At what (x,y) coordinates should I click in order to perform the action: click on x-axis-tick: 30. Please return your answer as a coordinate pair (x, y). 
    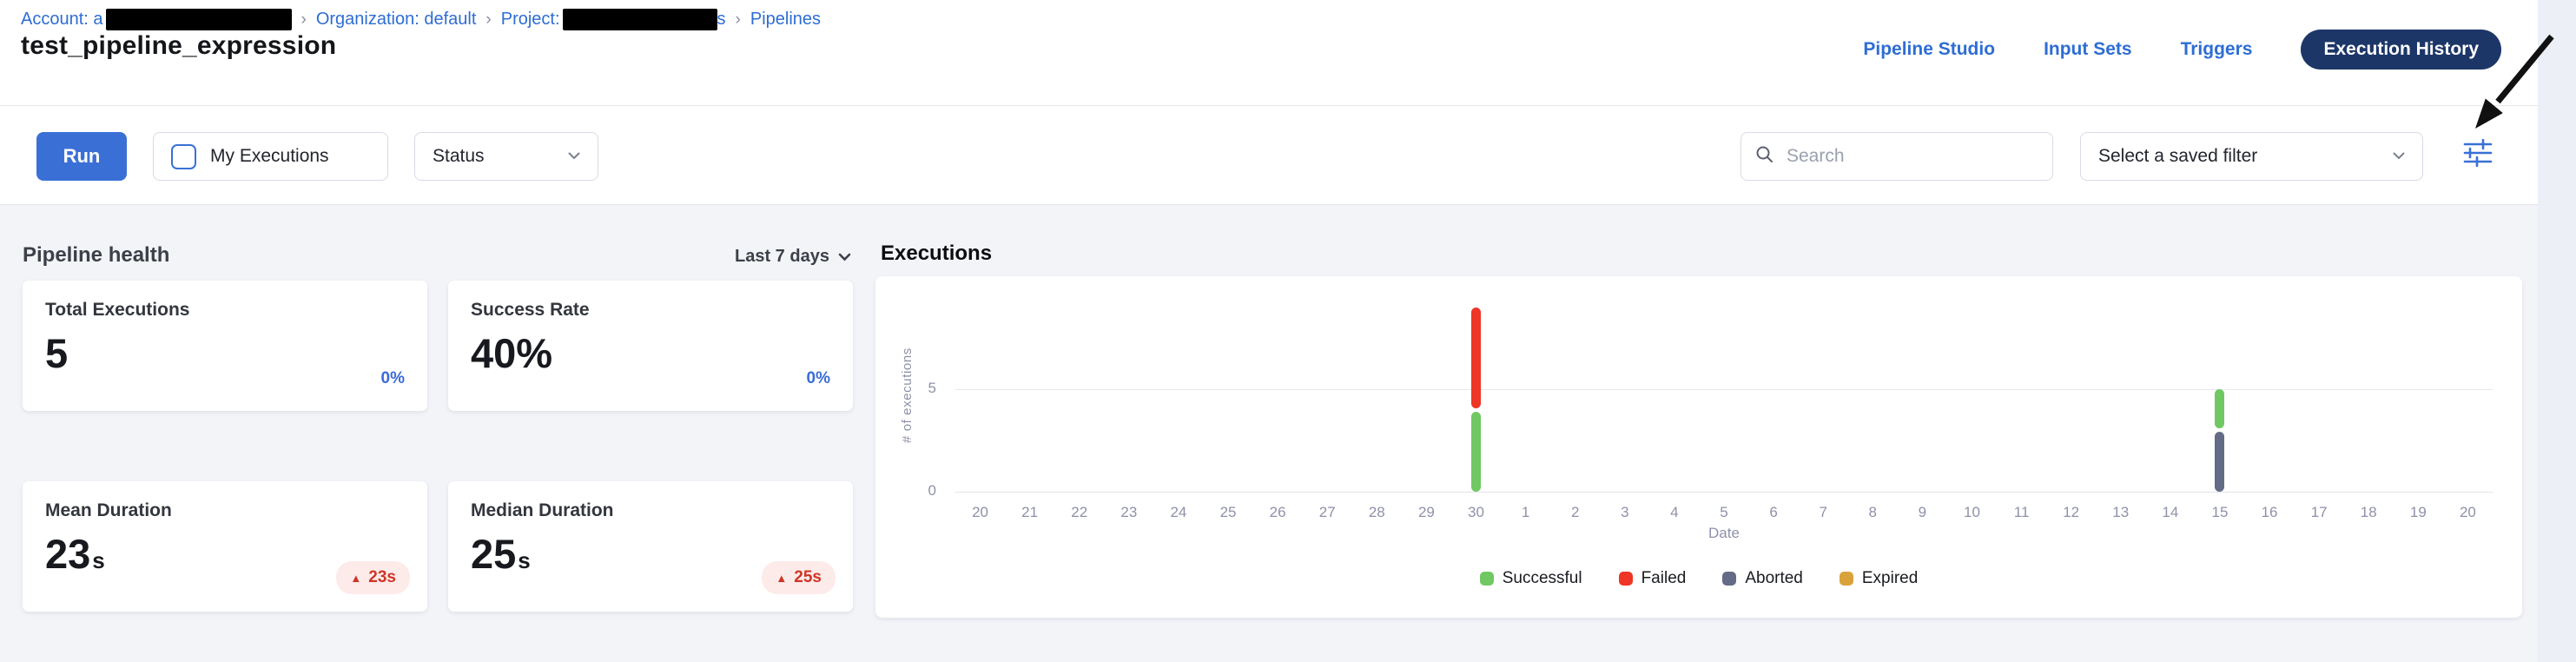
    Looking at the image, I should click on (1476, 512).